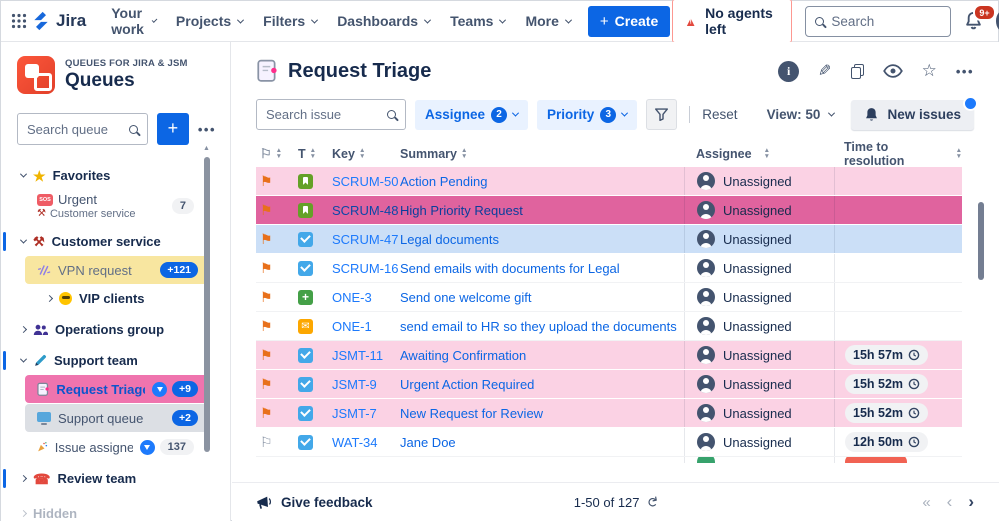  I want to click on sidebar-section-review-team: Review team, so click(103, 478).